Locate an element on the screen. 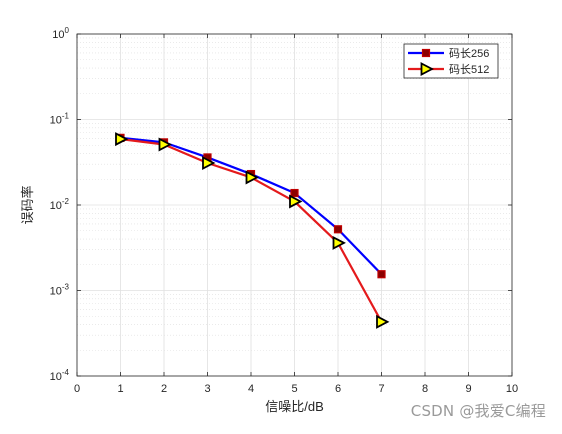 This screenshot has width=562, height=434. x-tick-label: 3 is located at coordinates (207, 389).